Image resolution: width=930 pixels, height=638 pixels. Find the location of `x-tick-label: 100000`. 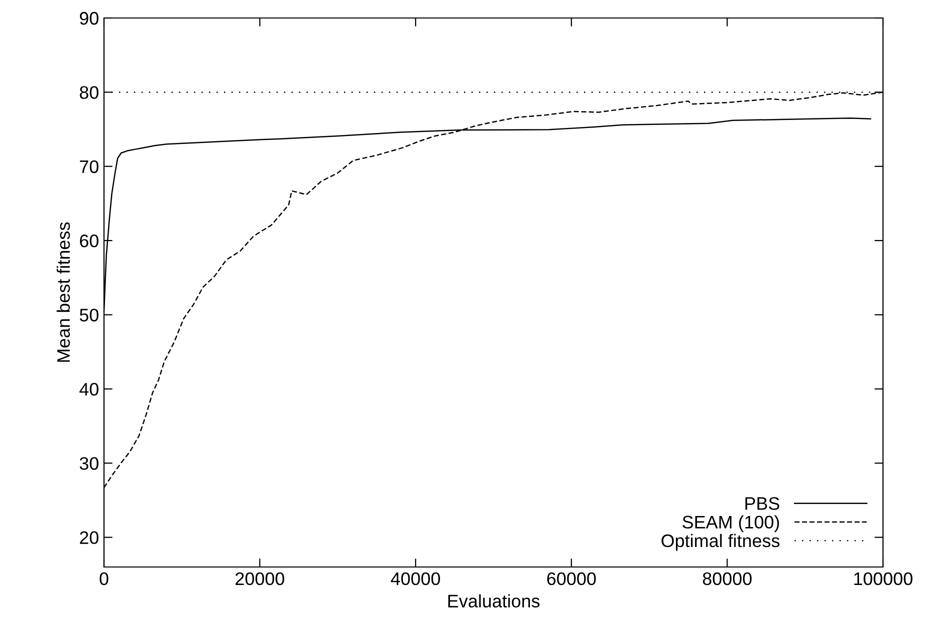

x-tick-label: 100000 is located at coordinates (883, 579).